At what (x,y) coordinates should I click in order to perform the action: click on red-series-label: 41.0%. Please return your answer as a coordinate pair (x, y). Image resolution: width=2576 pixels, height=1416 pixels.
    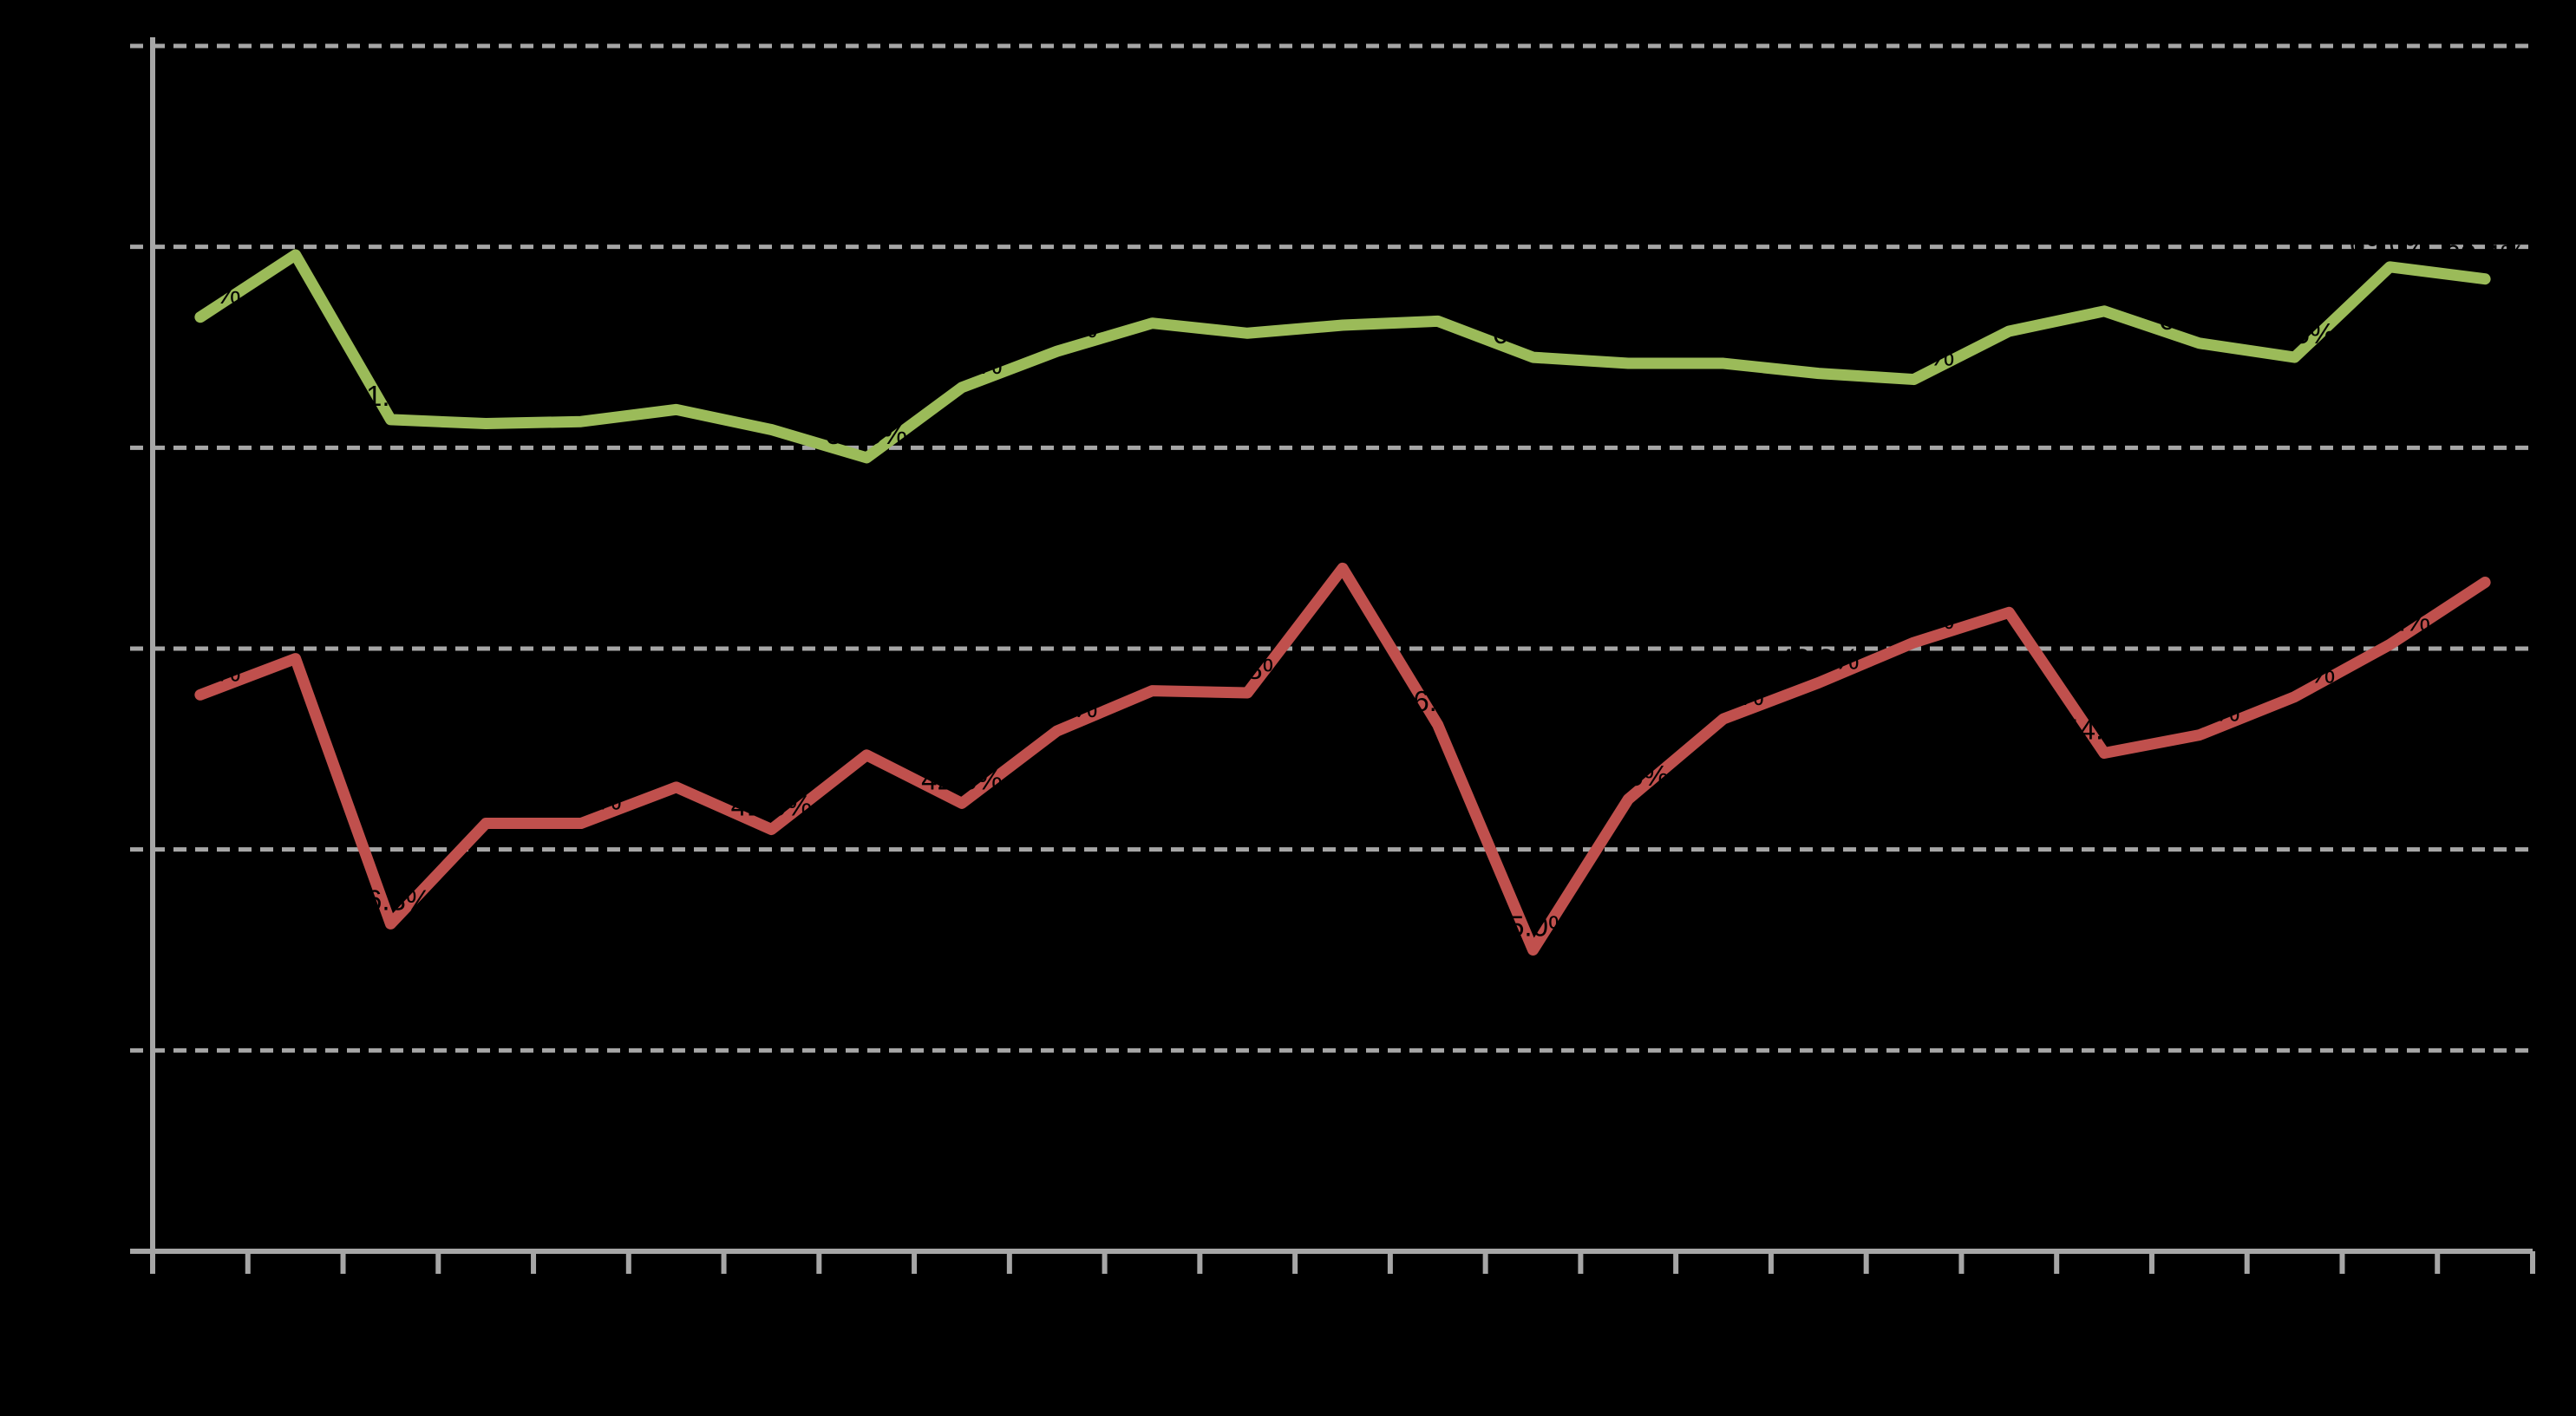
    Looking at the image, I should click on (772, 806).